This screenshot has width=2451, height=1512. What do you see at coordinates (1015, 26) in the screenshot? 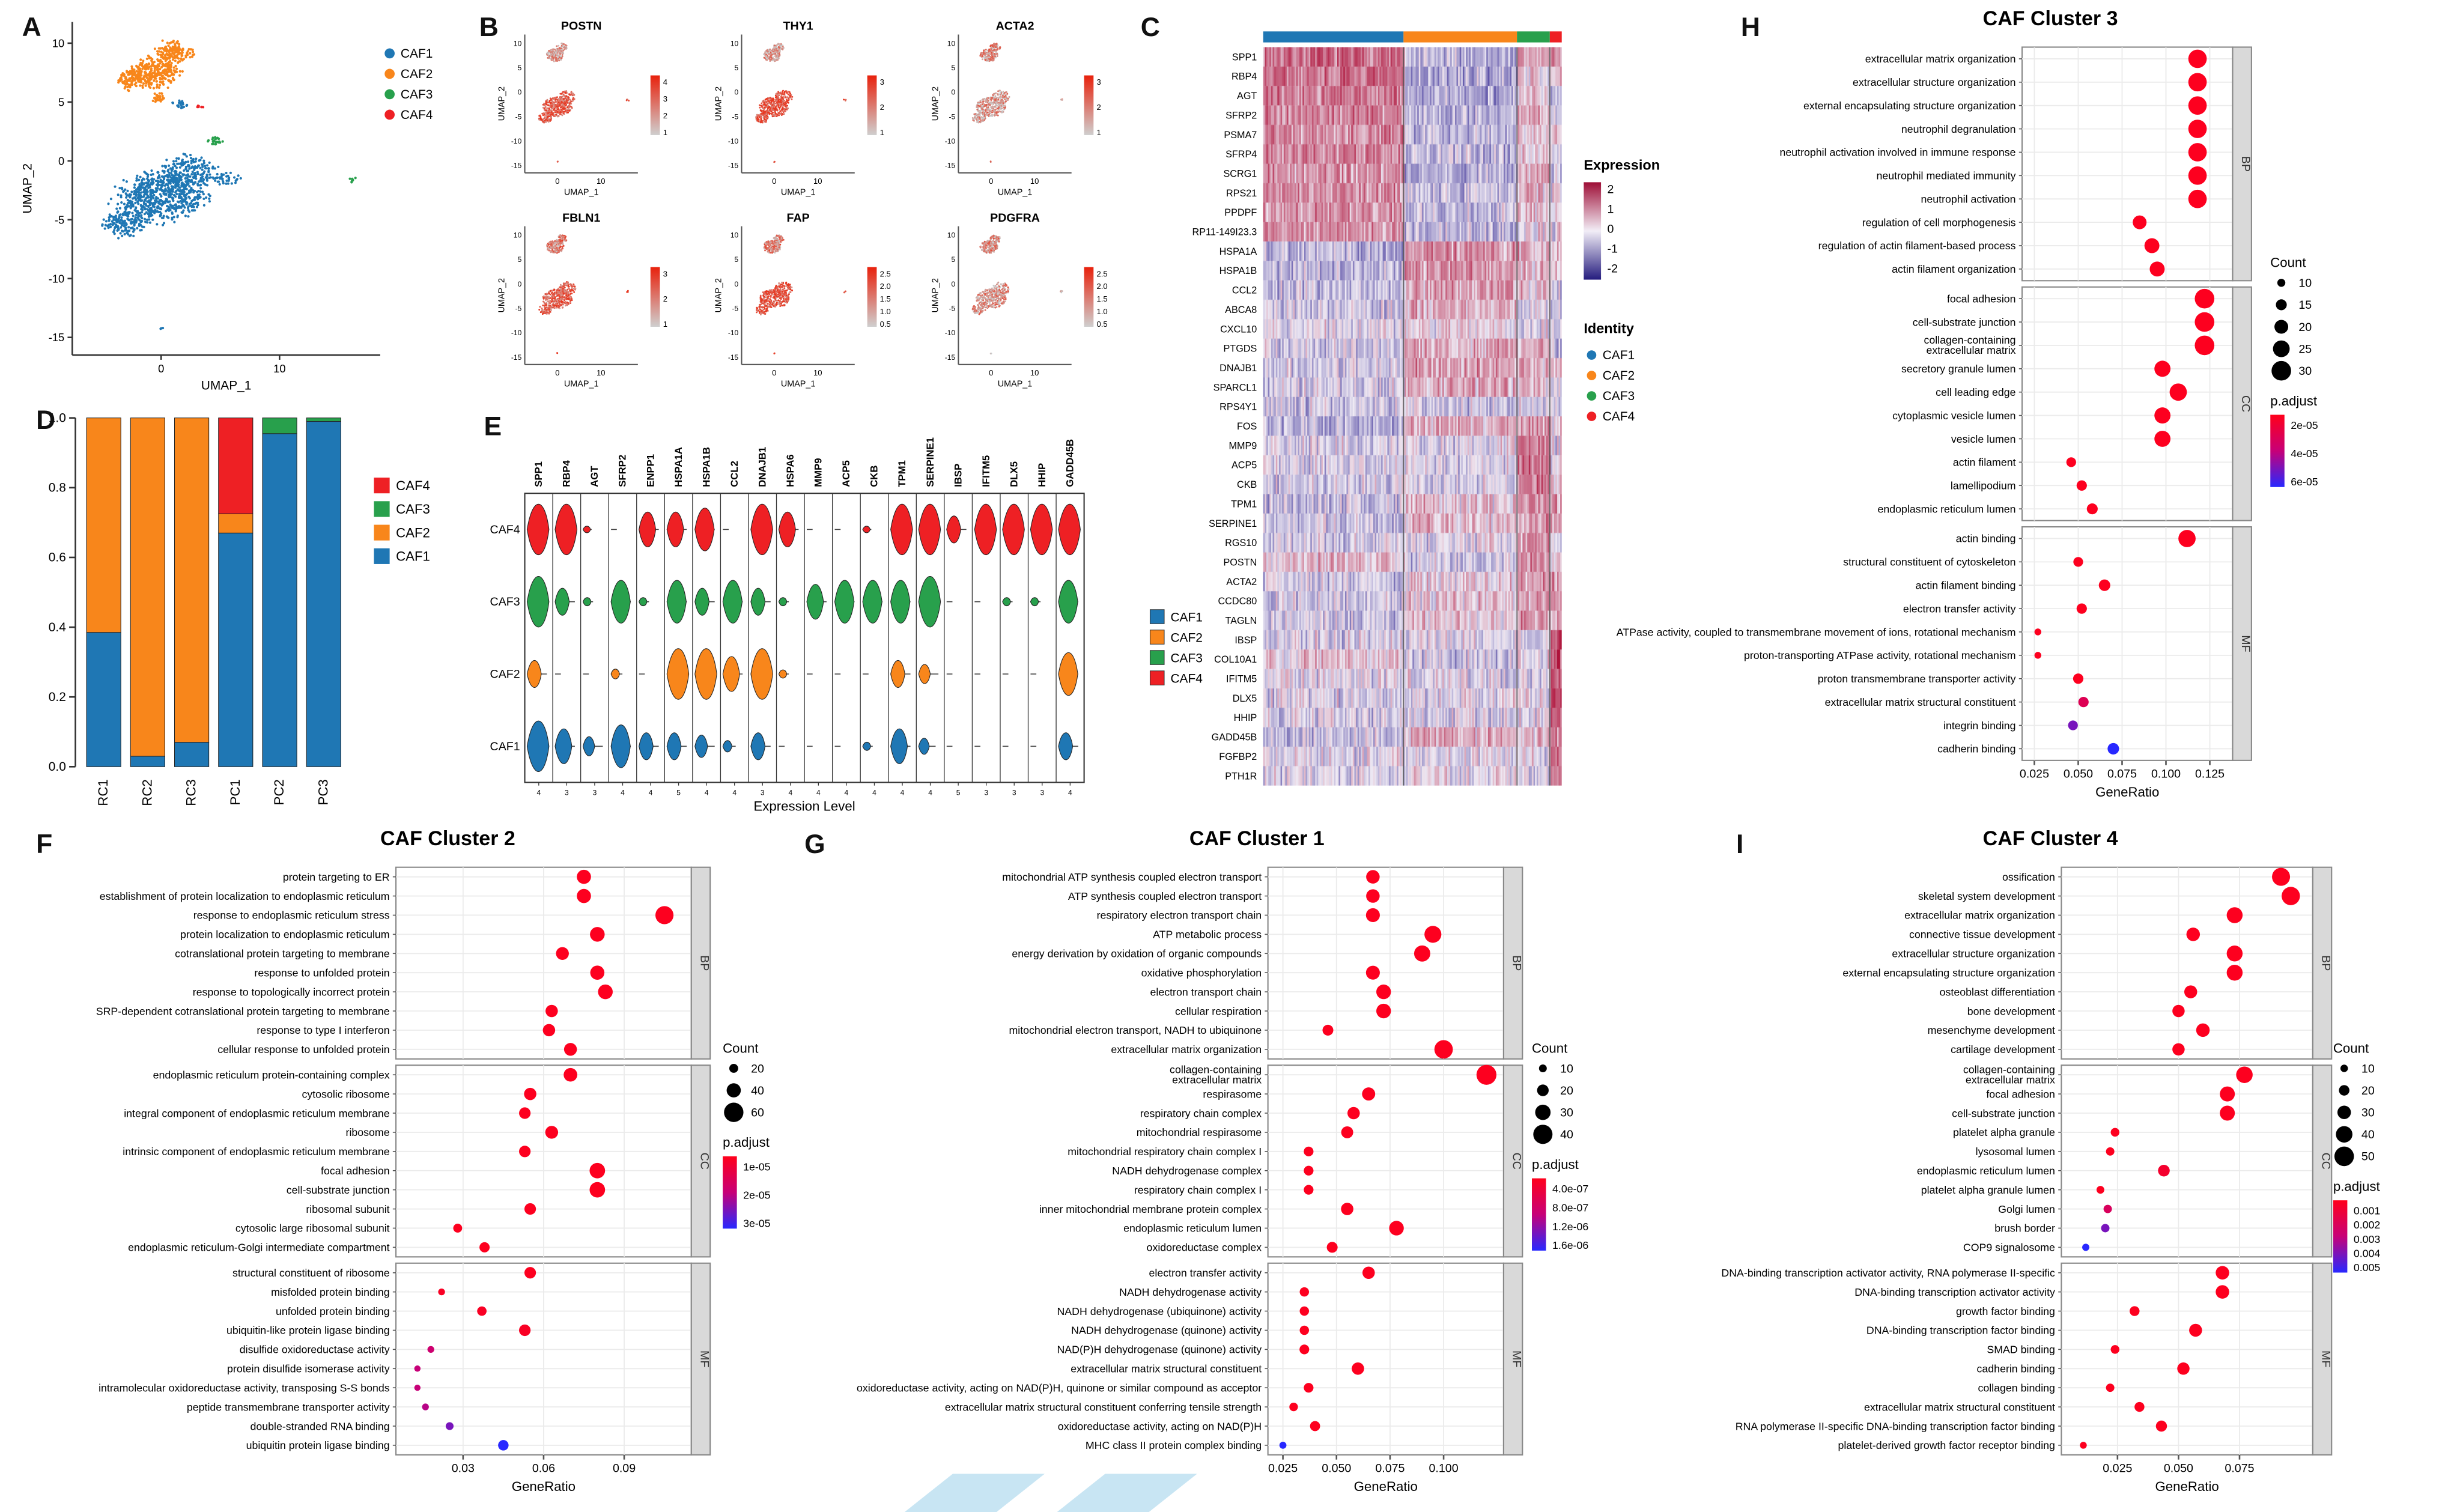
I see `feature-title: ACTA2` at bounding box center [1015, 26].